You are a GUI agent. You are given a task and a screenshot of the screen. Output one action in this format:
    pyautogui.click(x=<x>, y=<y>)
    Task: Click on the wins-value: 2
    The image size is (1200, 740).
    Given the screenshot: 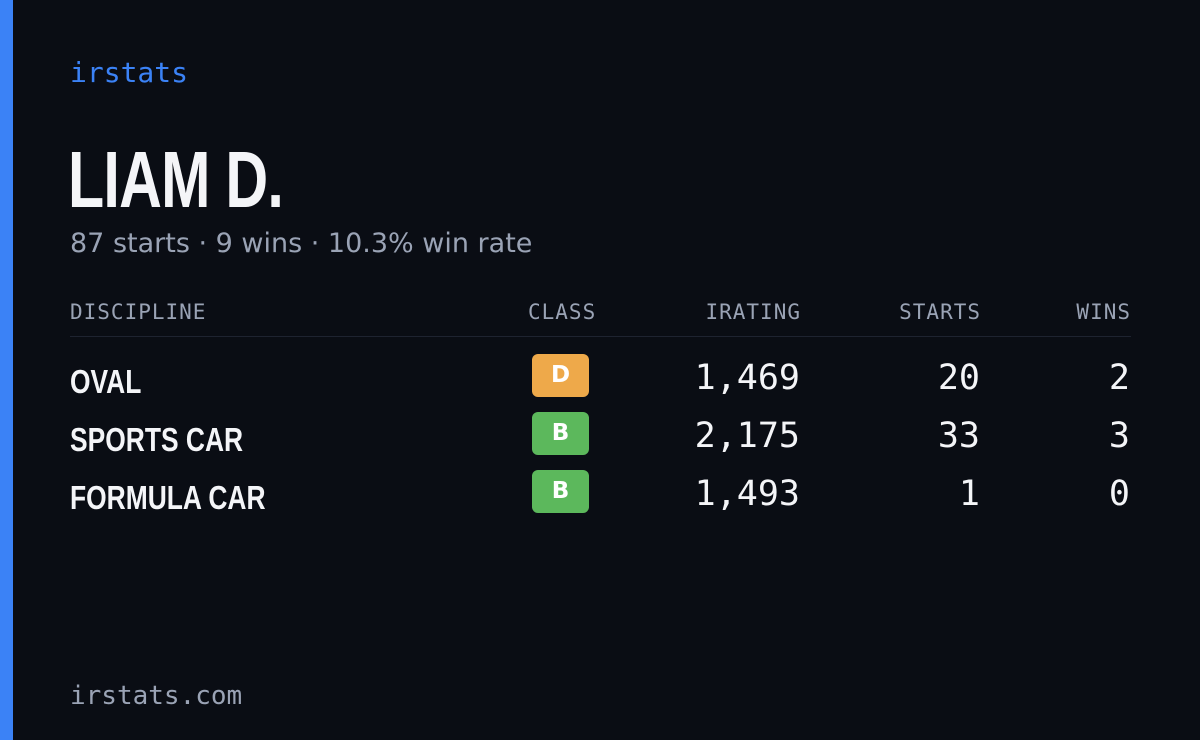 What is the action you would take?
    pyautogui.click(x=1119, y=378)
    